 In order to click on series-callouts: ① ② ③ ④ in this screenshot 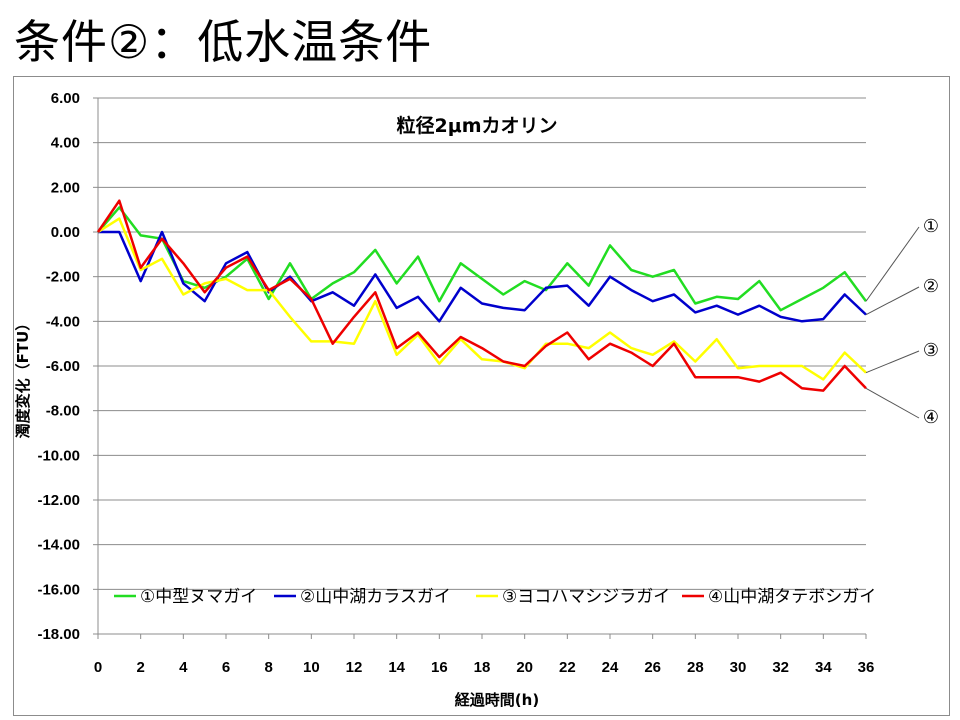, I will do `click(902, 322)`.